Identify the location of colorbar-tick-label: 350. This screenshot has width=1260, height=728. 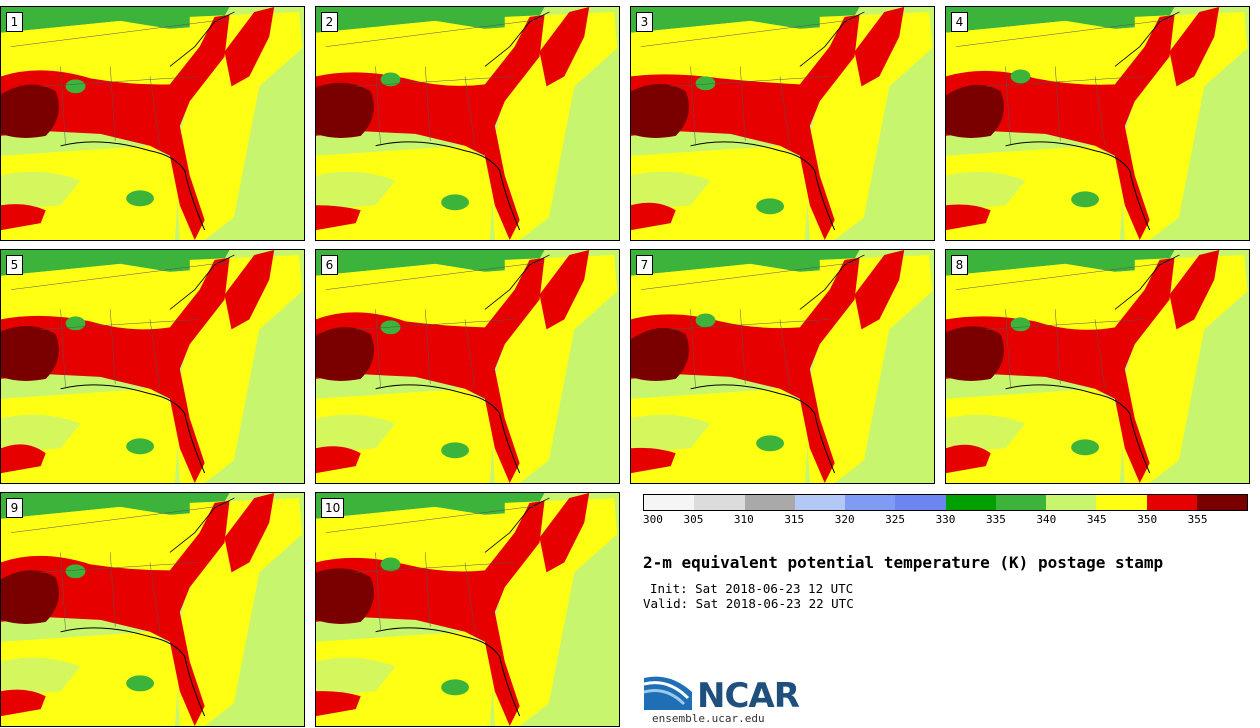
(1147, 519).